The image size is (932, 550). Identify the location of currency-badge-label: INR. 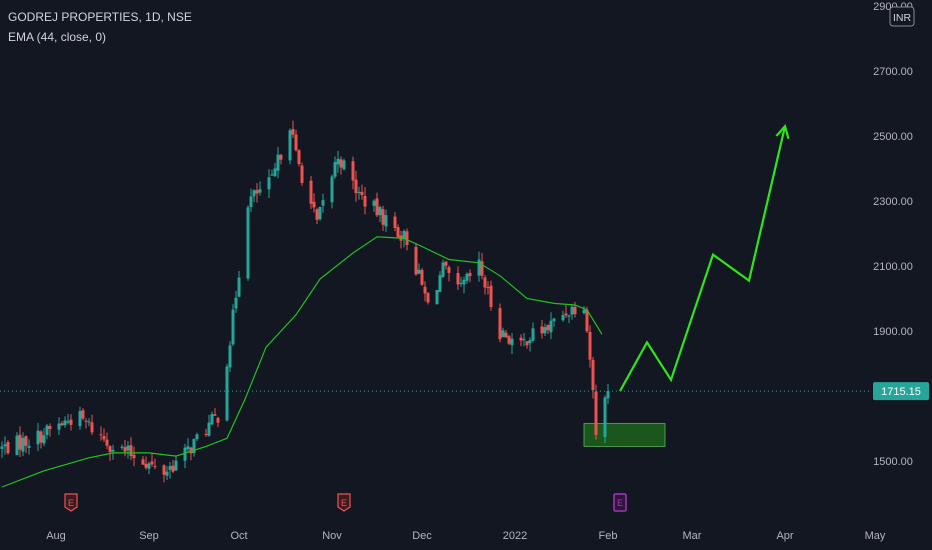
(902, 18).